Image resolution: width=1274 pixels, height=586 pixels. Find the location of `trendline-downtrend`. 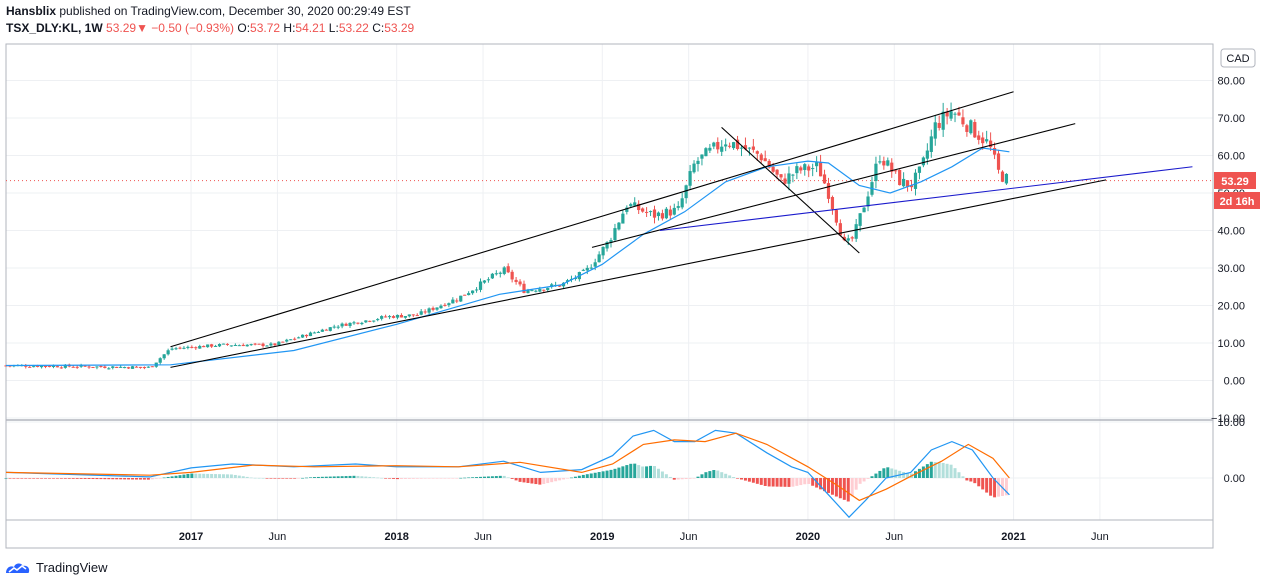

trendline-downtrend is located at coordinates (790, 190).